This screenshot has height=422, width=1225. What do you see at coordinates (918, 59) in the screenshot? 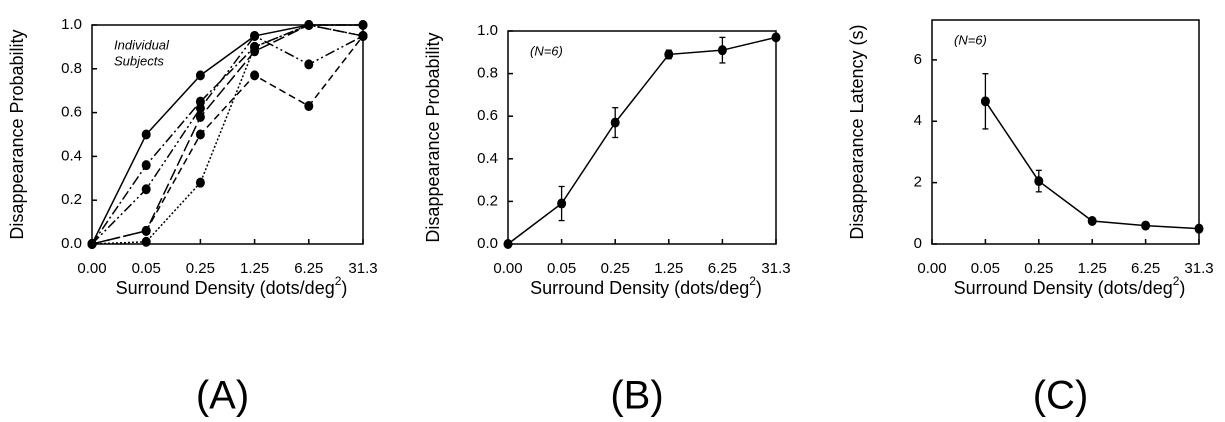
I see `y-tick-label: 6` at bounding box center [918, 59].